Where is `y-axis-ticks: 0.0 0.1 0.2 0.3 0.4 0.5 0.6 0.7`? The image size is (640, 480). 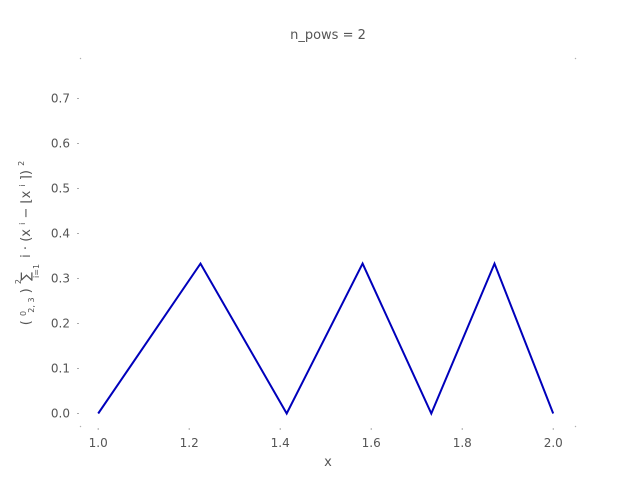 y-axis-ticks: 0.0 0.1 0.2 0.3 0.4 0.5 0.6 0.7 is located at coordinates (65, 256).